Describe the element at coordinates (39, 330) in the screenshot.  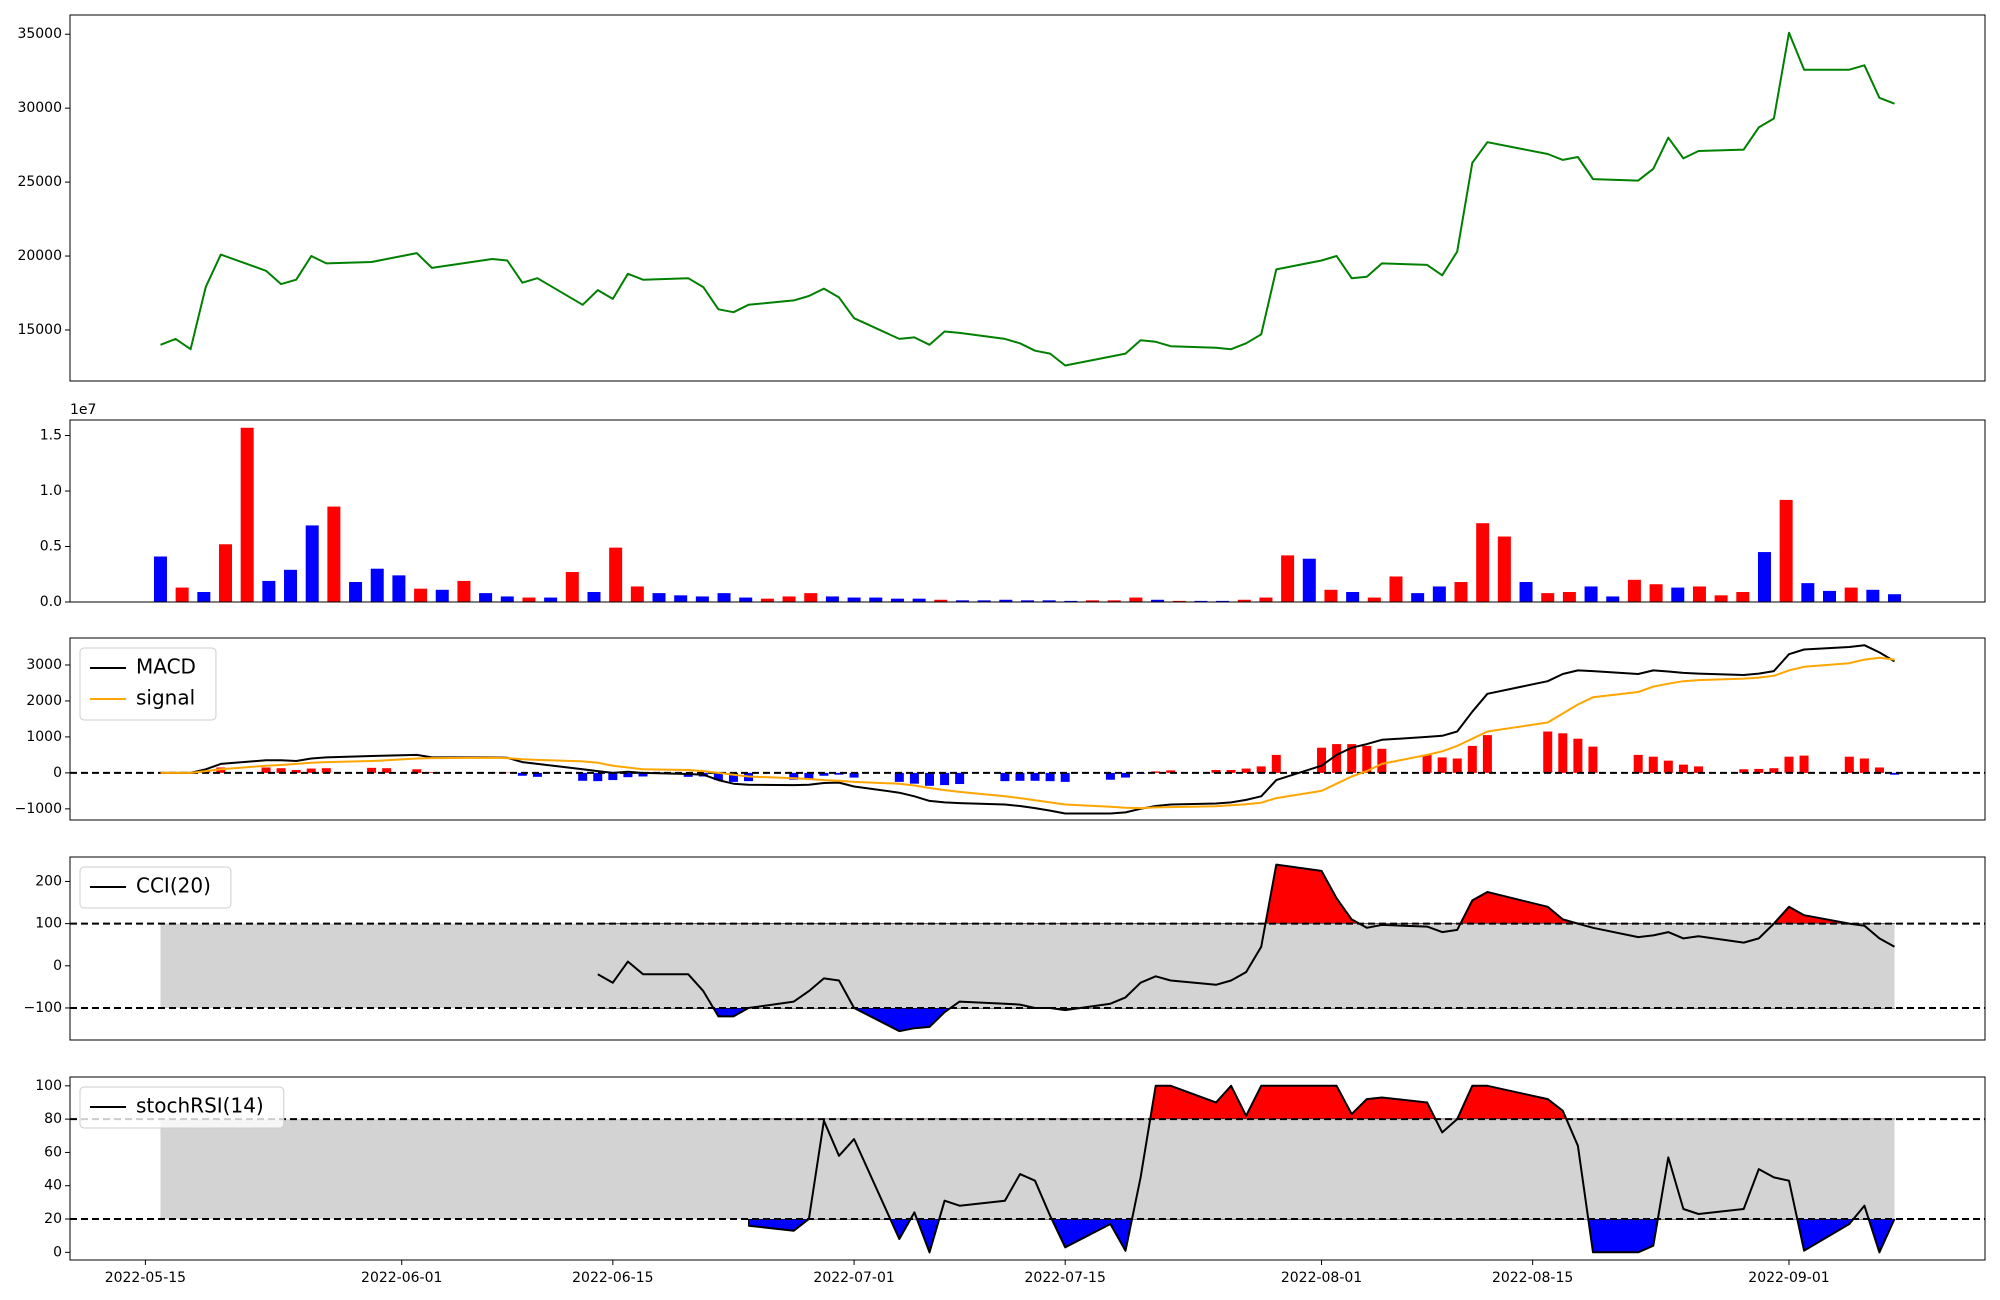
I see `y-tick-label: 15000` at that location.